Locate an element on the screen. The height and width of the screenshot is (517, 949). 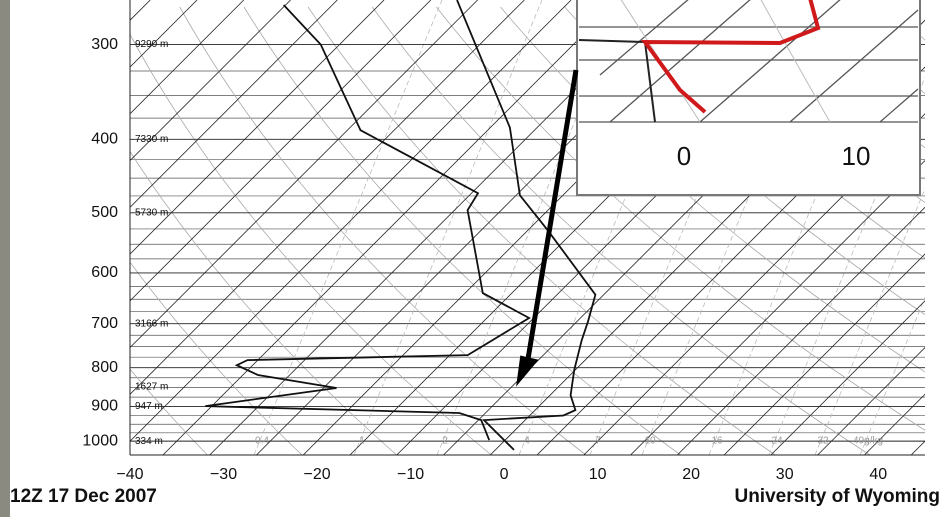
footer-date: 12Z 17 Dec 2007 is located at coordinates (83, 496).